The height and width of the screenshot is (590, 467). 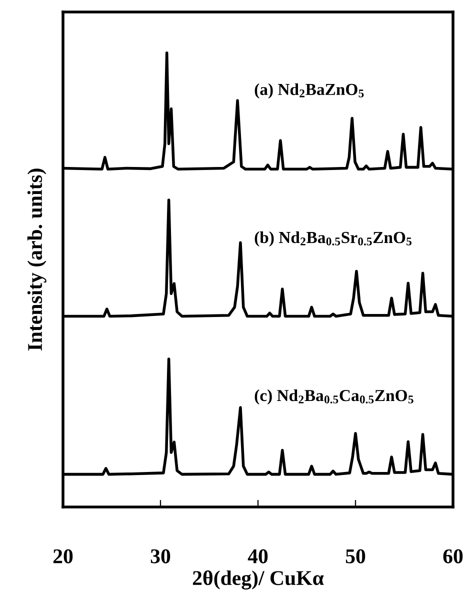 What do you see at coordinates (258, 556) in the screenshot?
I see `x-tick-label: 40` at bounding box center [258, 556].